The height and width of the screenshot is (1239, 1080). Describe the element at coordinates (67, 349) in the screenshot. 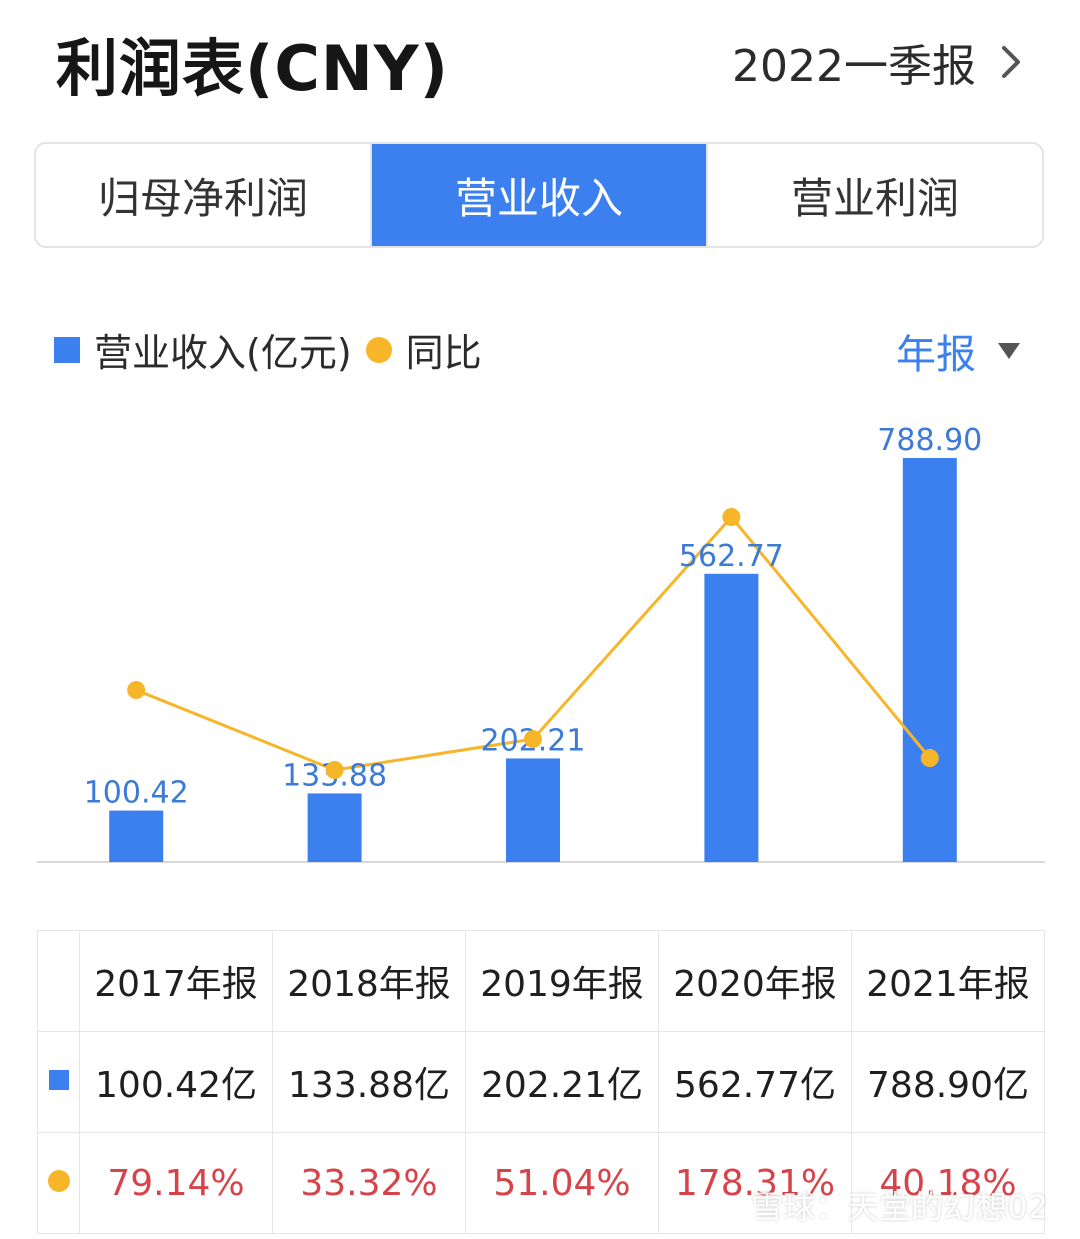

I see `legend-bar-swatch` at that location.